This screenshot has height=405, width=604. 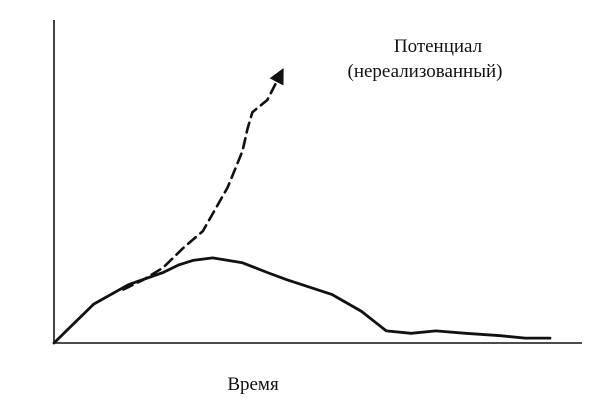 I want to click on annotation-line-2: (нереализованный), so click(x=425, y=71).